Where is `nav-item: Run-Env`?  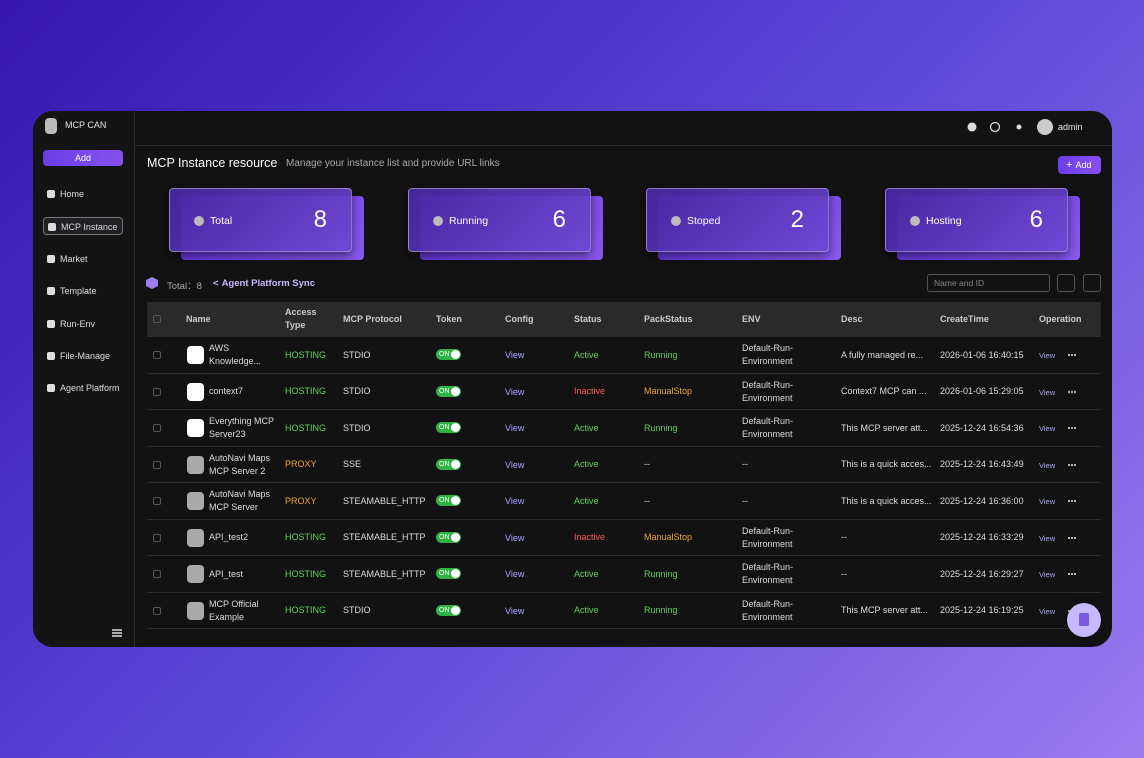
nav-item: Run-Env is located at coordinates (83, 324).